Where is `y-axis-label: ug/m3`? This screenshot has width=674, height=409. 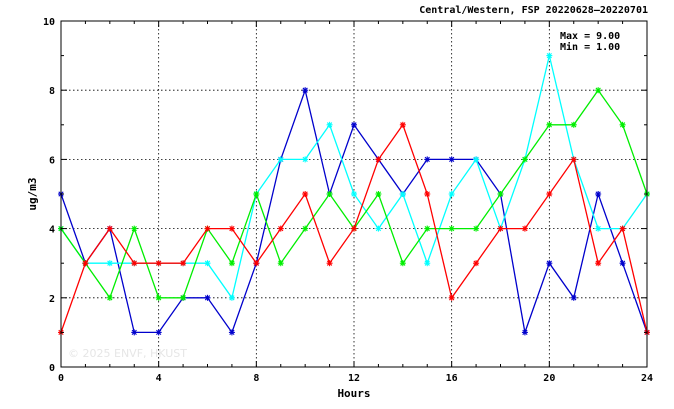 y-axis-label: ug/m3 is located at coordinates (32, 193).